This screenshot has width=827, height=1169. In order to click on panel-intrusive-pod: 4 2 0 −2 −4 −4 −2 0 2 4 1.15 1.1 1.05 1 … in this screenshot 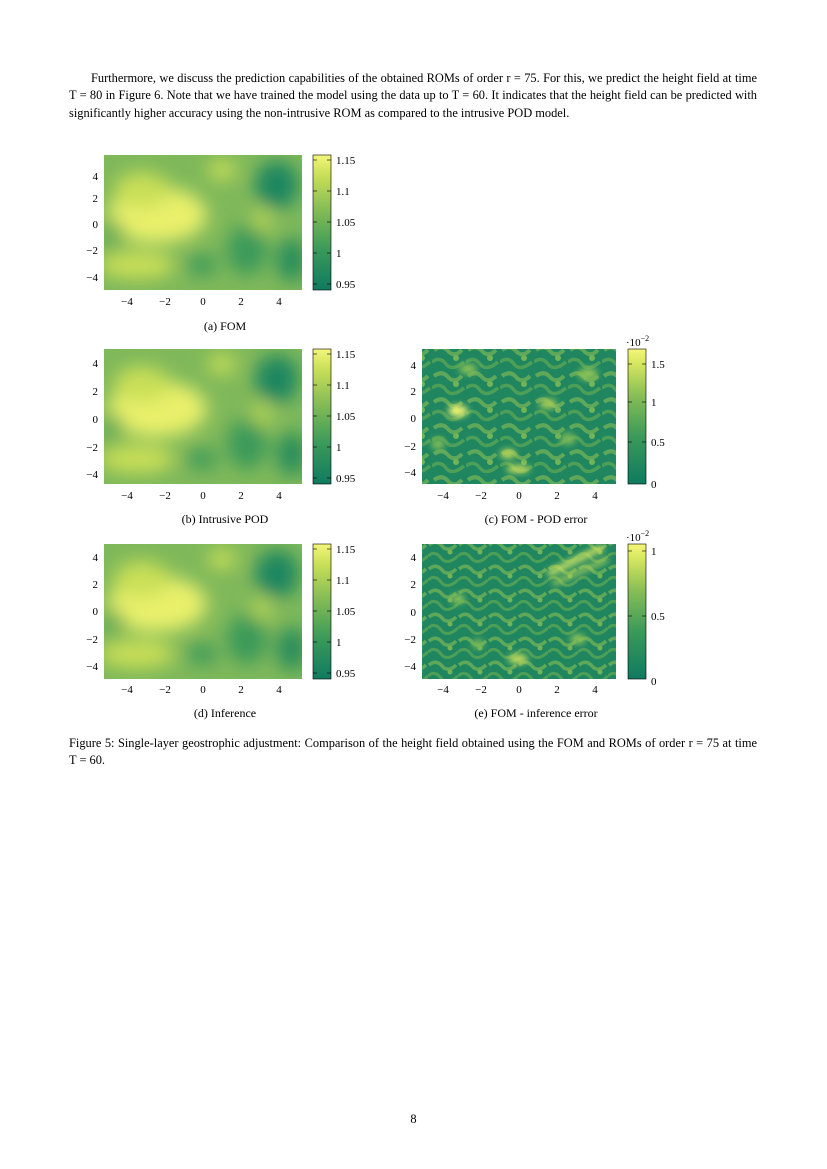, I will do `click(232, 429)`.